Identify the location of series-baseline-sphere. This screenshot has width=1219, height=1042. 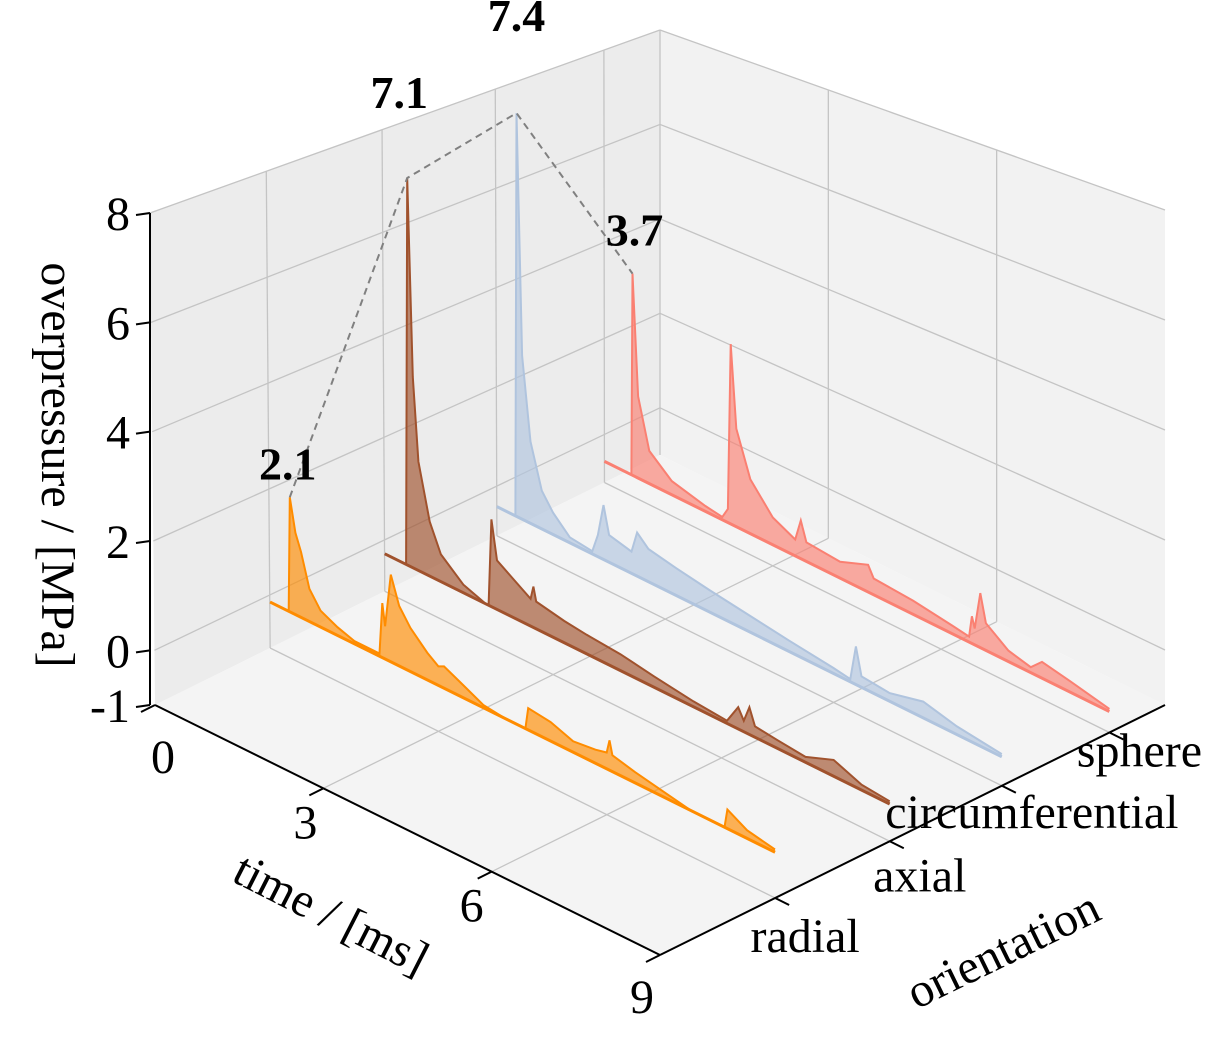
(857, 586).